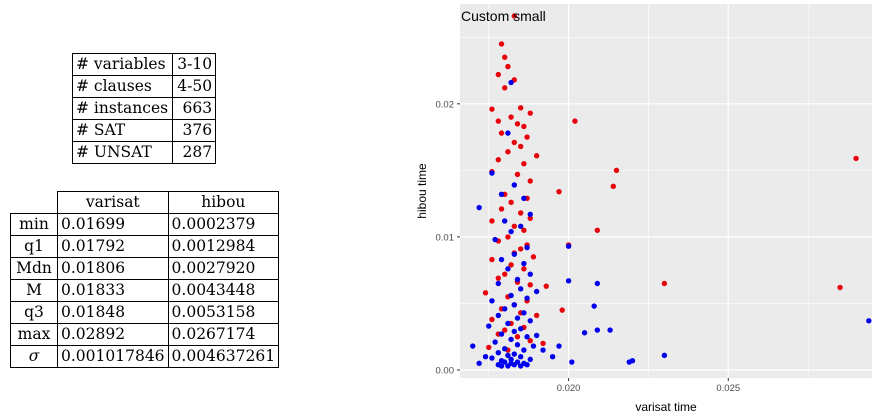 The width and height of the screenshot is (876, 420). I want to click on summary-row: # SAT 376, so click(144, 130).